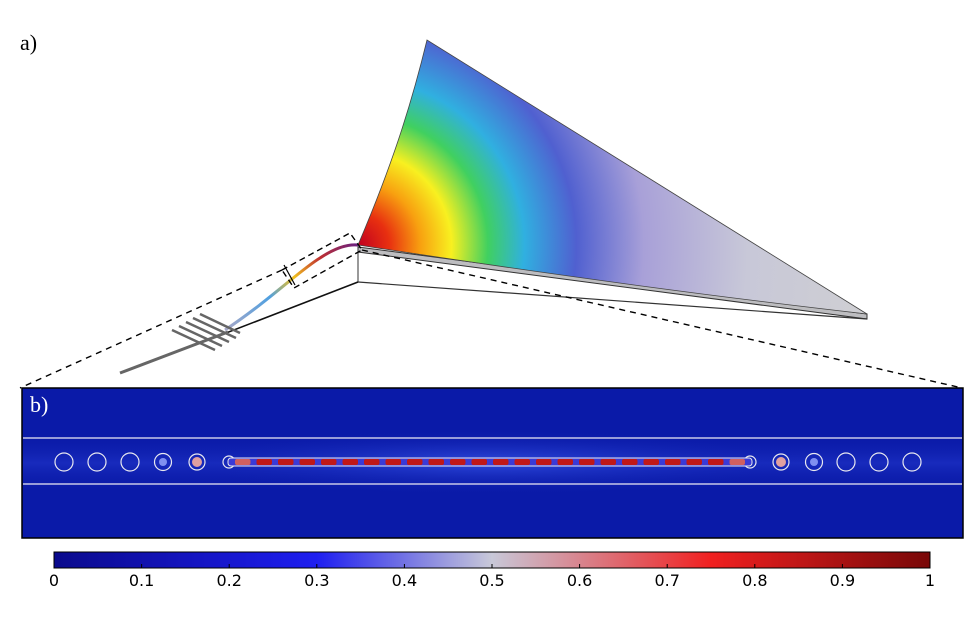  I want to click on input-waveguide, so click(174, 352).